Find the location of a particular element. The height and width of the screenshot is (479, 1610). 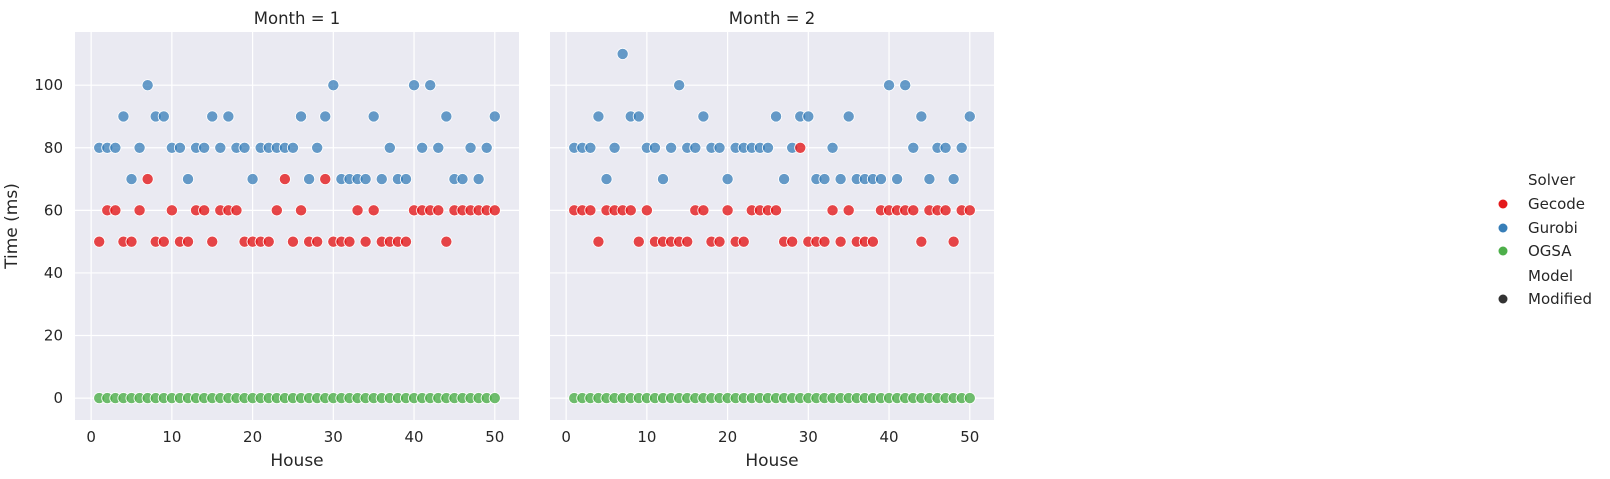

point-ogsa is located at coordinates (969, 398).